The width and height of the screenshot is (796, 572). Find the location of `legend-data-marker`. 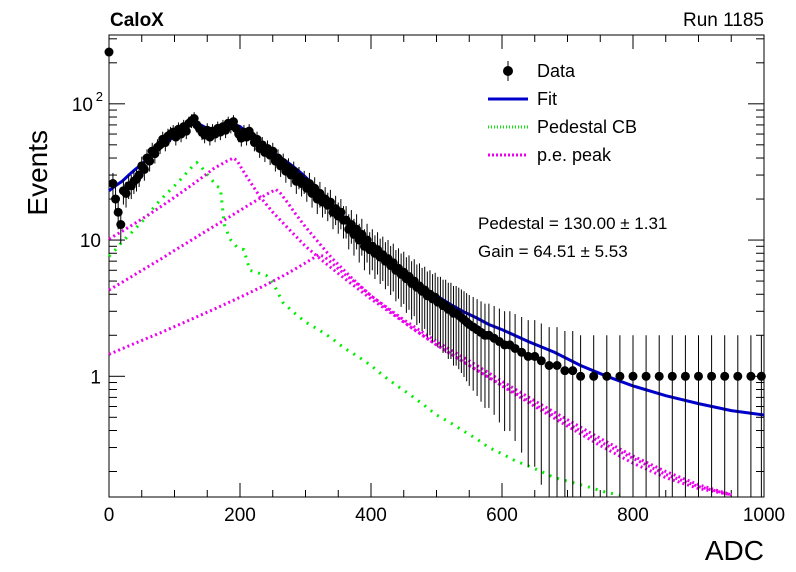

legend-data-marker is located at coordinates (508, 71).